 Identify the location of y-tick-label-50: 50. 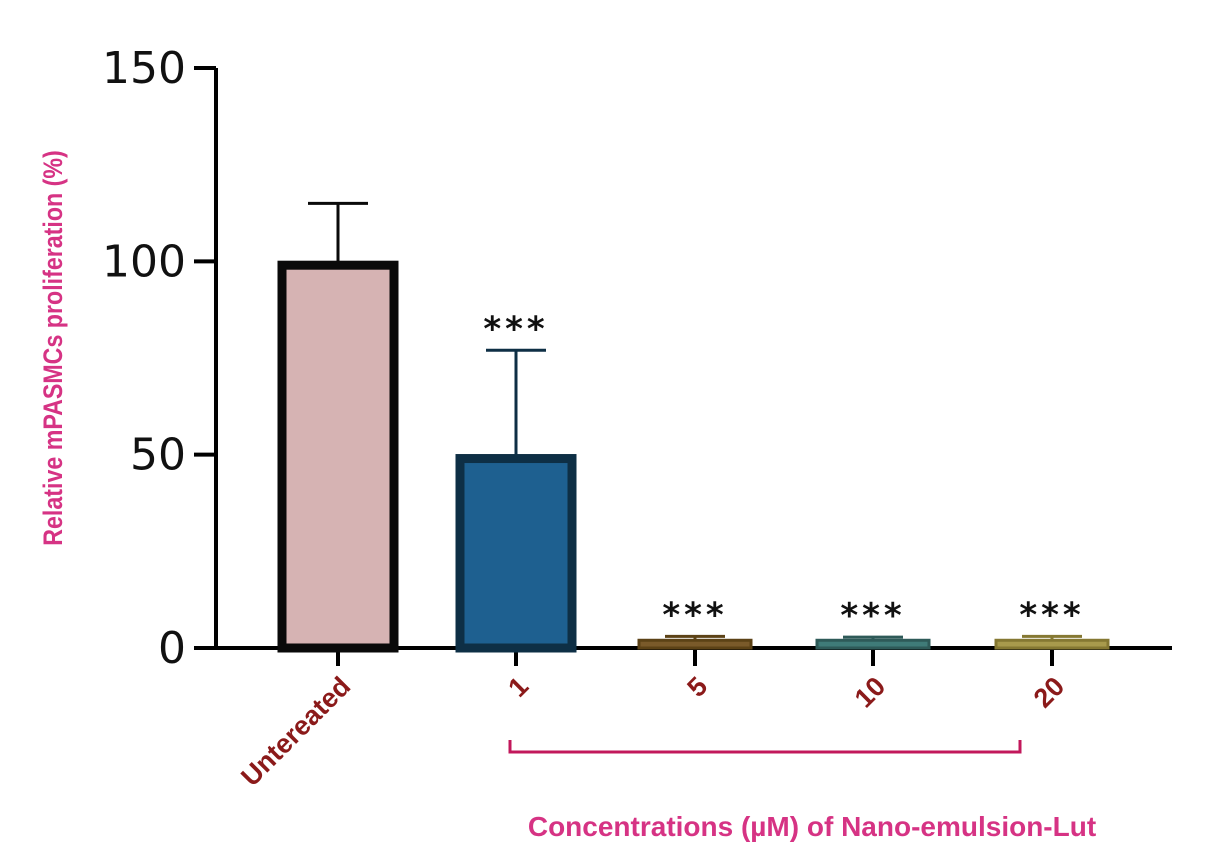
(158, 455).